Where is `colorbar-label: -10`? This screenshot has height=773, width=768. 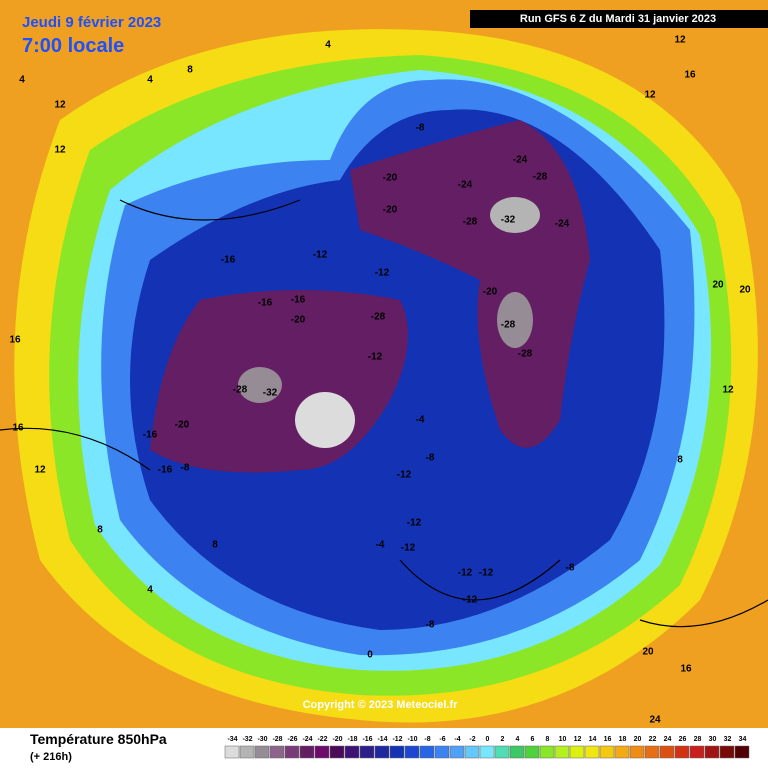 colorbar-label: -10 is located at coordinates (412, 739).